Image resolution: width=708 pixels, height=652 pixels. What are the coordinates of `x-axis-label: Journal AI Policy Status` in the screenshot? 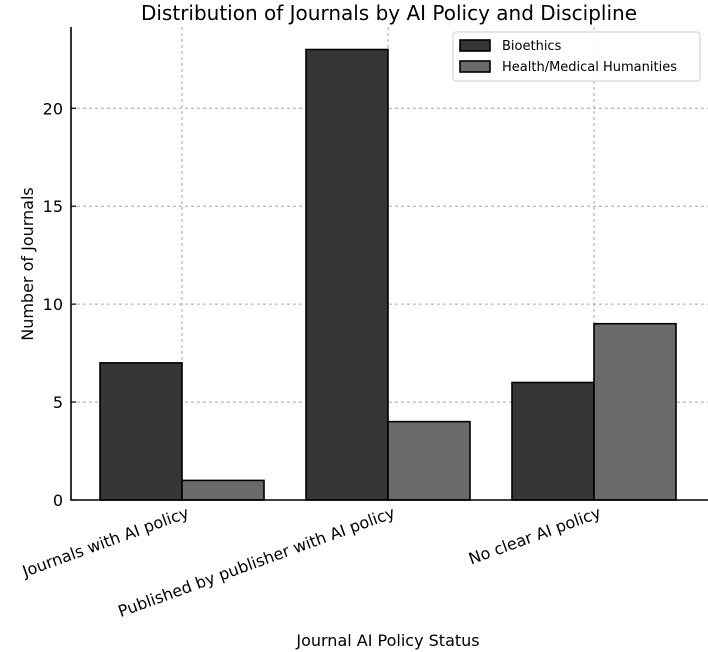 It's located at (387, 640).